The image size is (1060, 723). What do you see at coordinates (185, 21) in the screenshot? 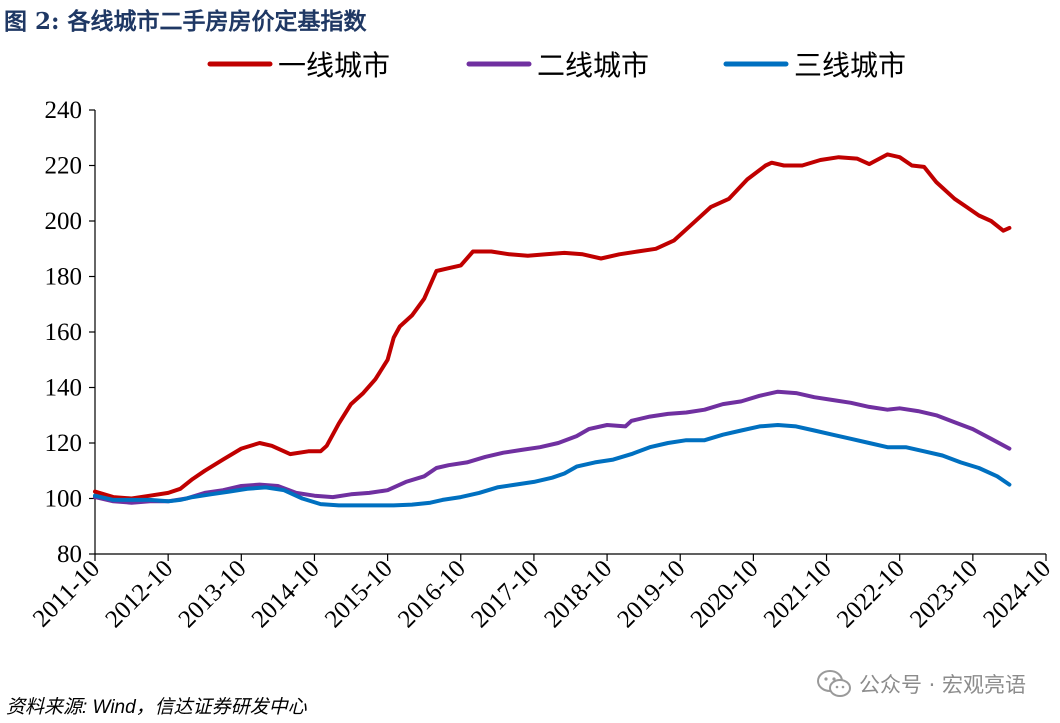
I see `chart-title: 图 2: 各线城市二手房房价定基指数` at bounding box center [185, 21].